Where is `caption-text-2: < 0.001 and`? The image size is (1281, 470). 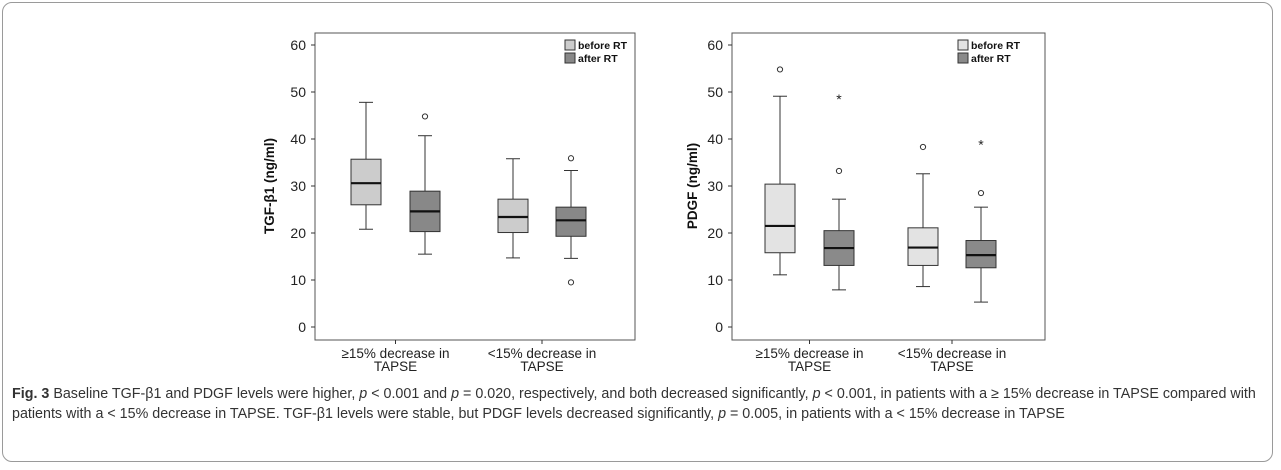 caption-text-2: < 0.001 and is located at coordinates (409, 394).